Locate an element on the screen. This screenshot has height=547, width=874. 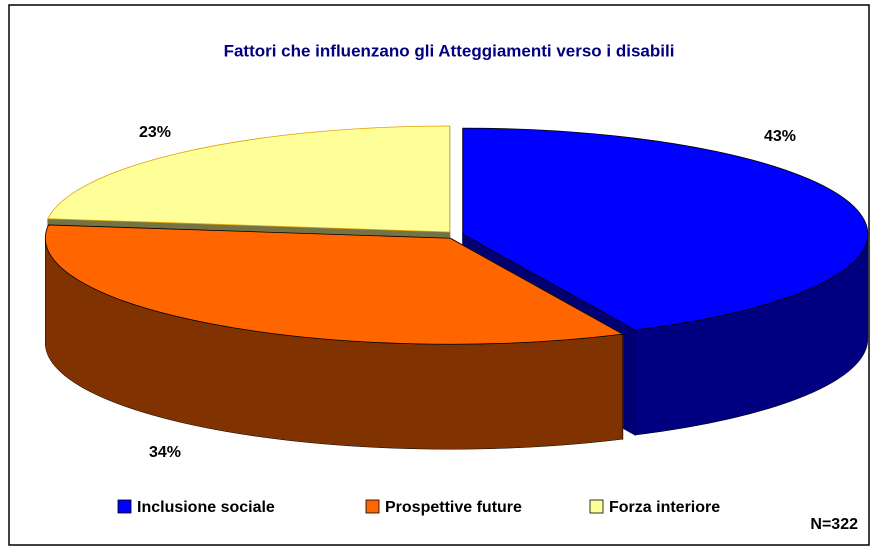
legend-label: Prospettive future is located at coordinates (453, 507).